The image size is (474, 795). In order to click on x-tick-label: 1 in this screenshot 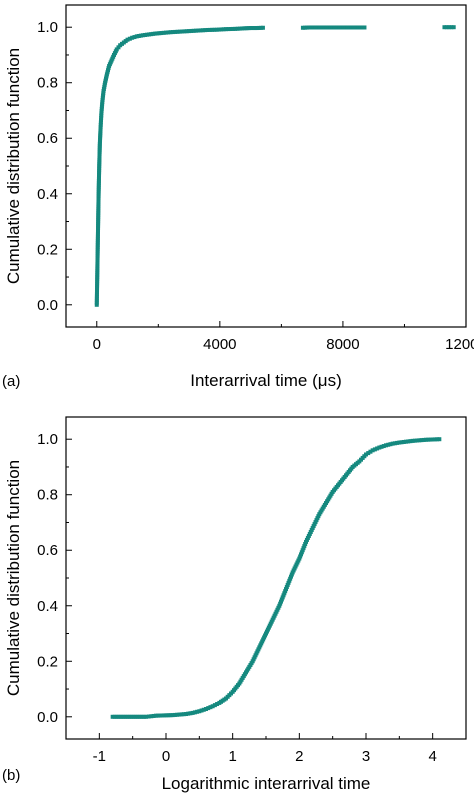, I will do `click(232, 756)`.